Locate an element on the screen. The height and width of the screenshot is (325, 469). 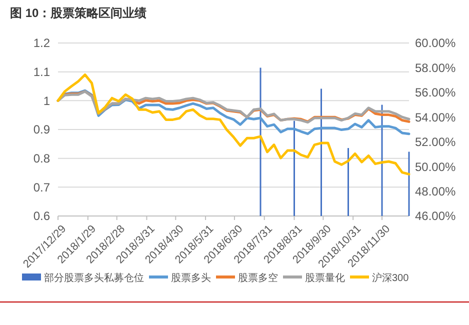
y-tick-label: 1 is located at coordinates (46, 101).